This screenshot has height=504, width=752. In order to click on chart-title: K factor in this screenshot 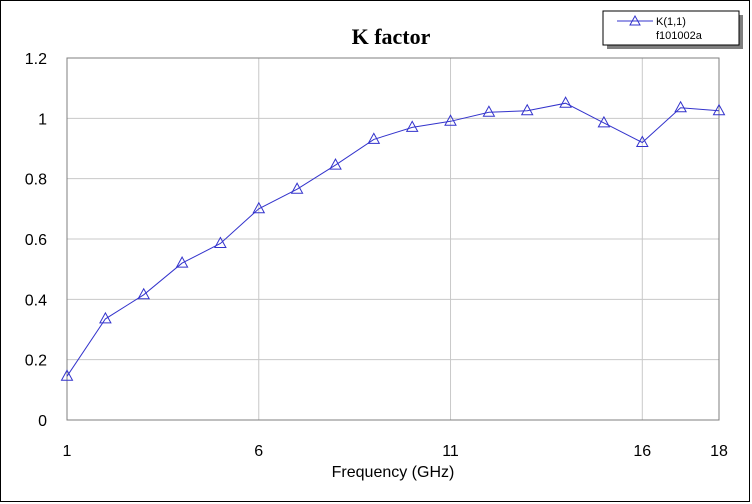, I will do `click(391, 36)`.